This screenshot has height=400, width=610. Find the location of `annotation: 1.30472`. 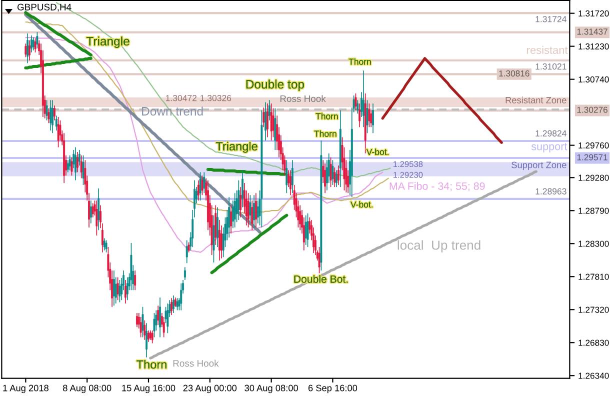

annotation: 1.30472 is located at coordinates (181, 98).